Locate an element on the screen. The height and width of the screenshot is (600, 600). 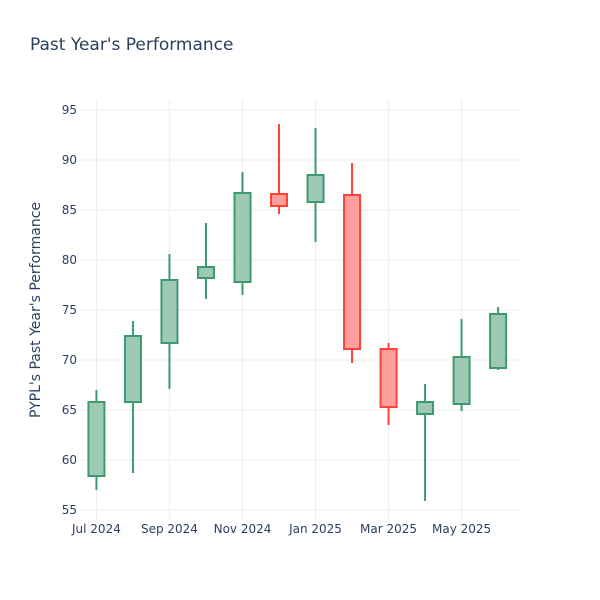
y-axis-title: PYPL's Past Year's Performance is located at coordinates (36, 310).